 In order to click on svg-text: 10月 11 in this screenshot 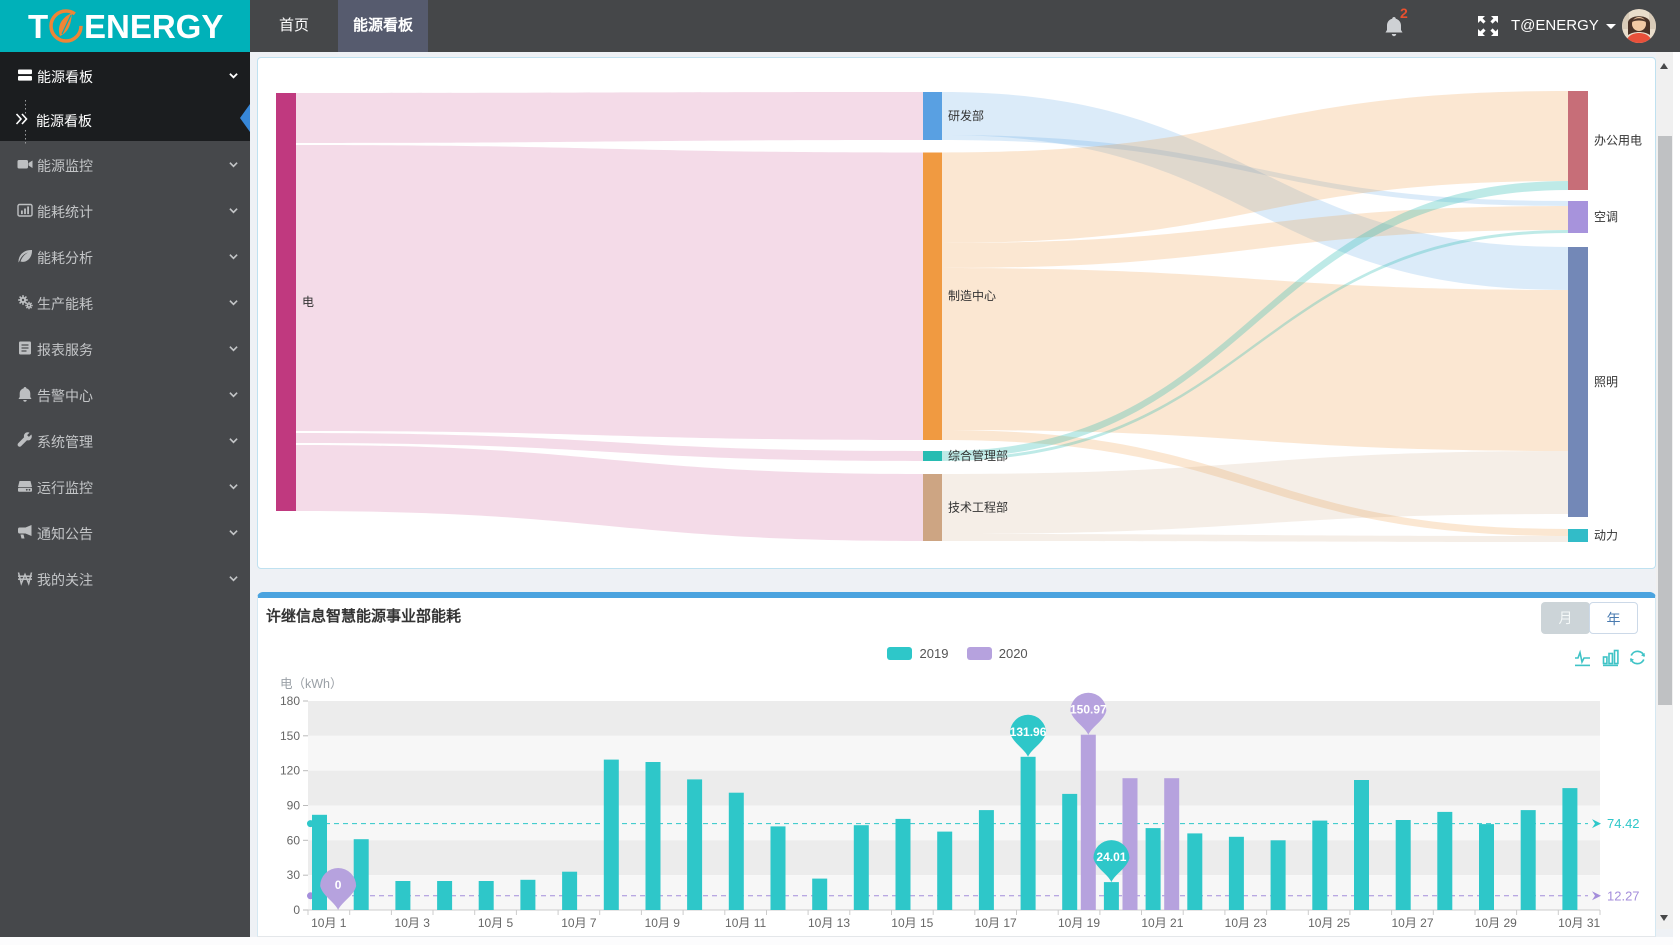, I will do `click(745, 923)`.